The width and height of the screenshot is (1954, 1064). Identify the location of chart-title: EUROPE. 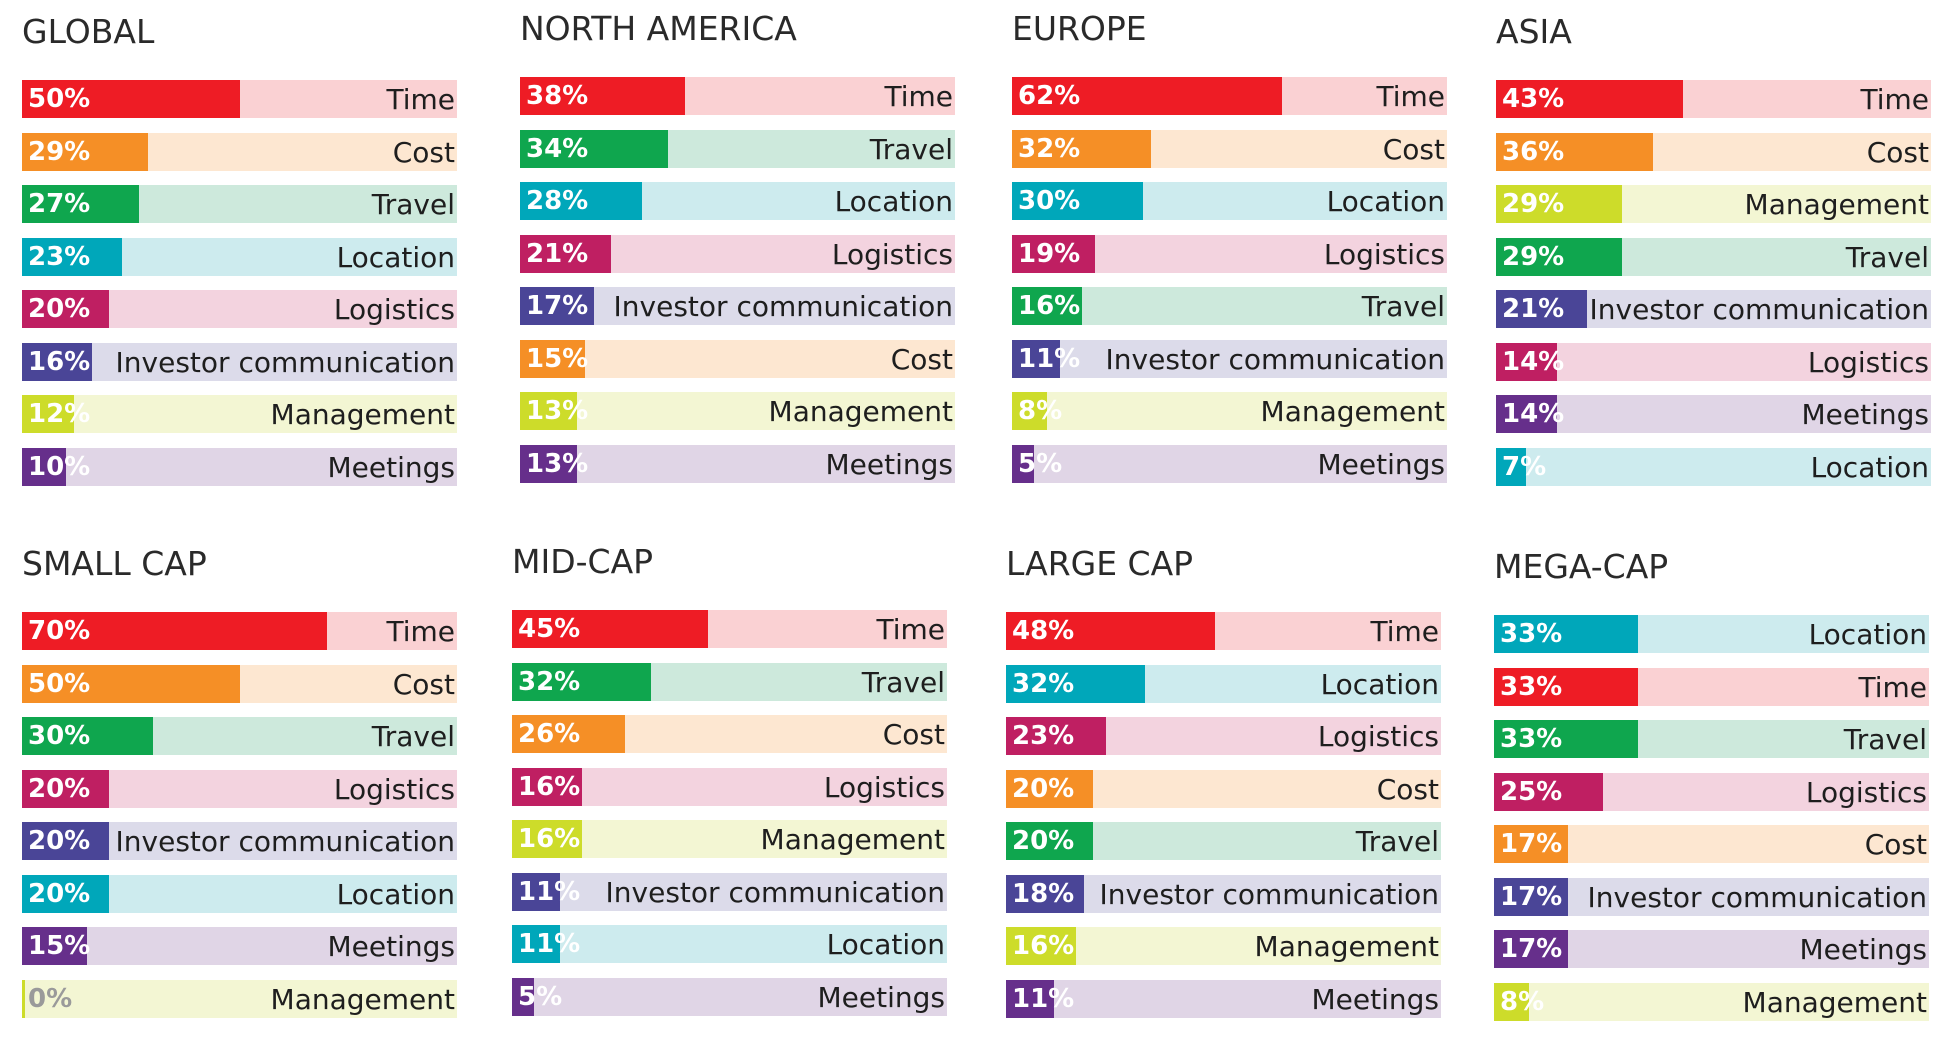
(1079, 28).